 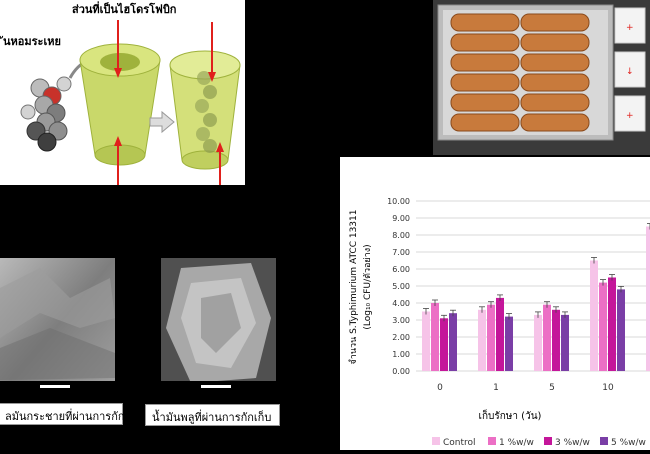 What do you see at coordinates (401, 286) in the screenshot?
I see `y-tick-label: 5.00` at bounding box center [401, 286].